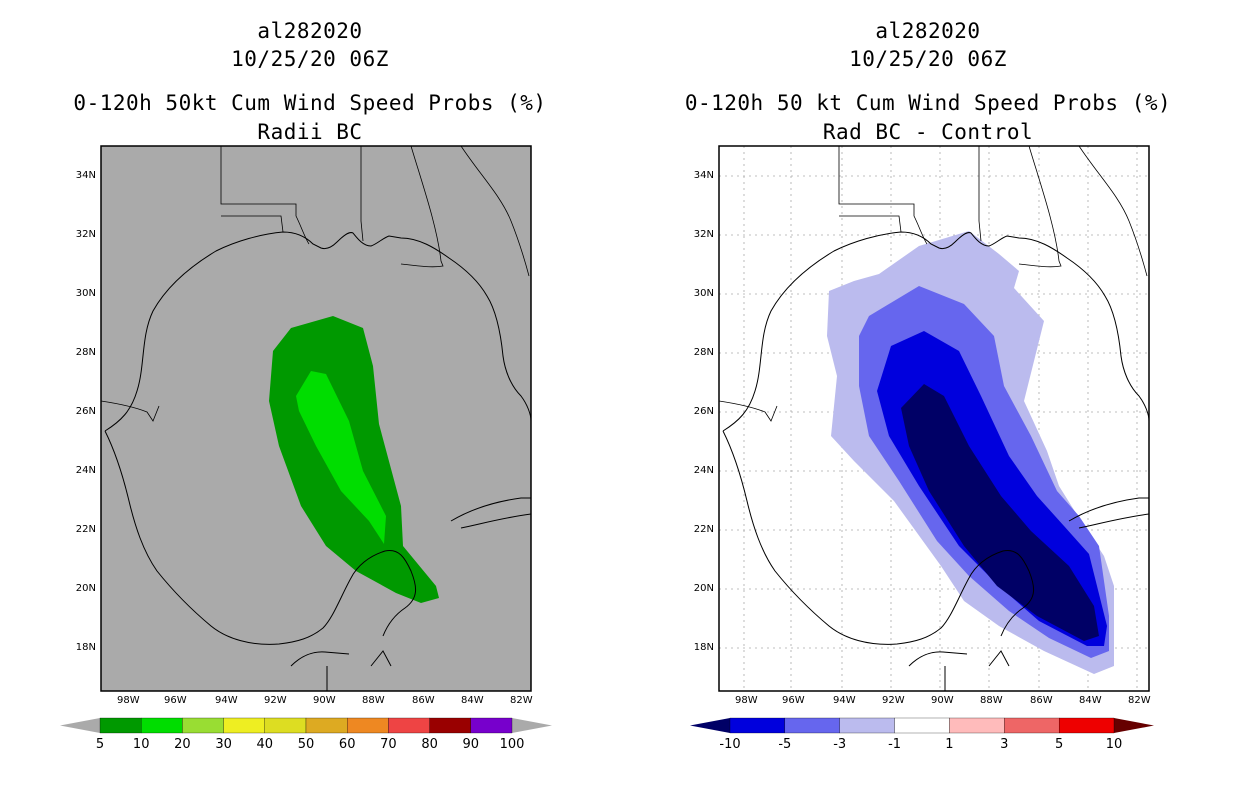  I want to click on right-diff-neg5, so click(992, 488).